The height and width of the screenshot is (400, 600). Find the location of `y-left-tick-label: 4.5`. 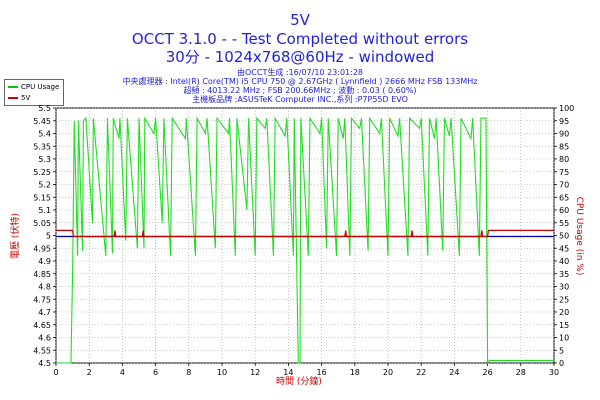

y-left-tick-label: 4.5 is located at coordinates (44, 363).